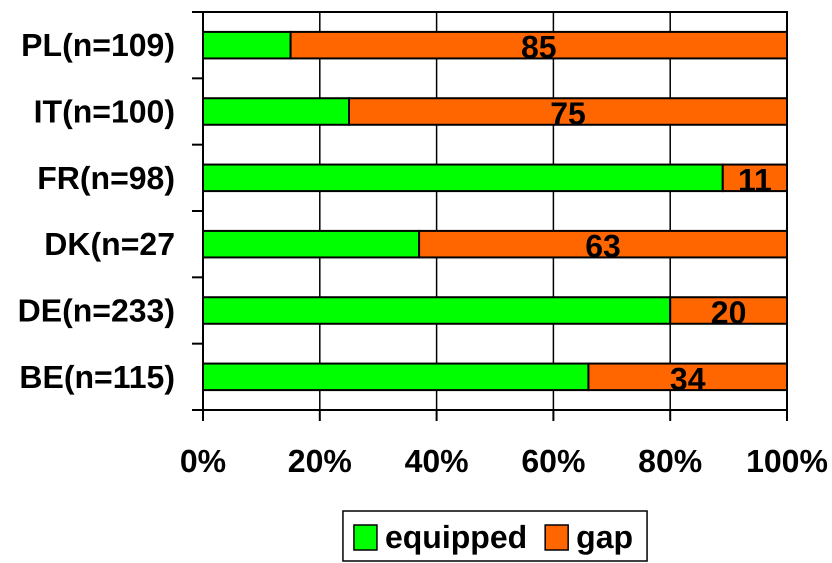 This screenshot has height=563, width=832. What do you see at coordinates (787, 461) in the screenshot?
I see `x-tick-label: 100%` at bounding box center [787, 461].